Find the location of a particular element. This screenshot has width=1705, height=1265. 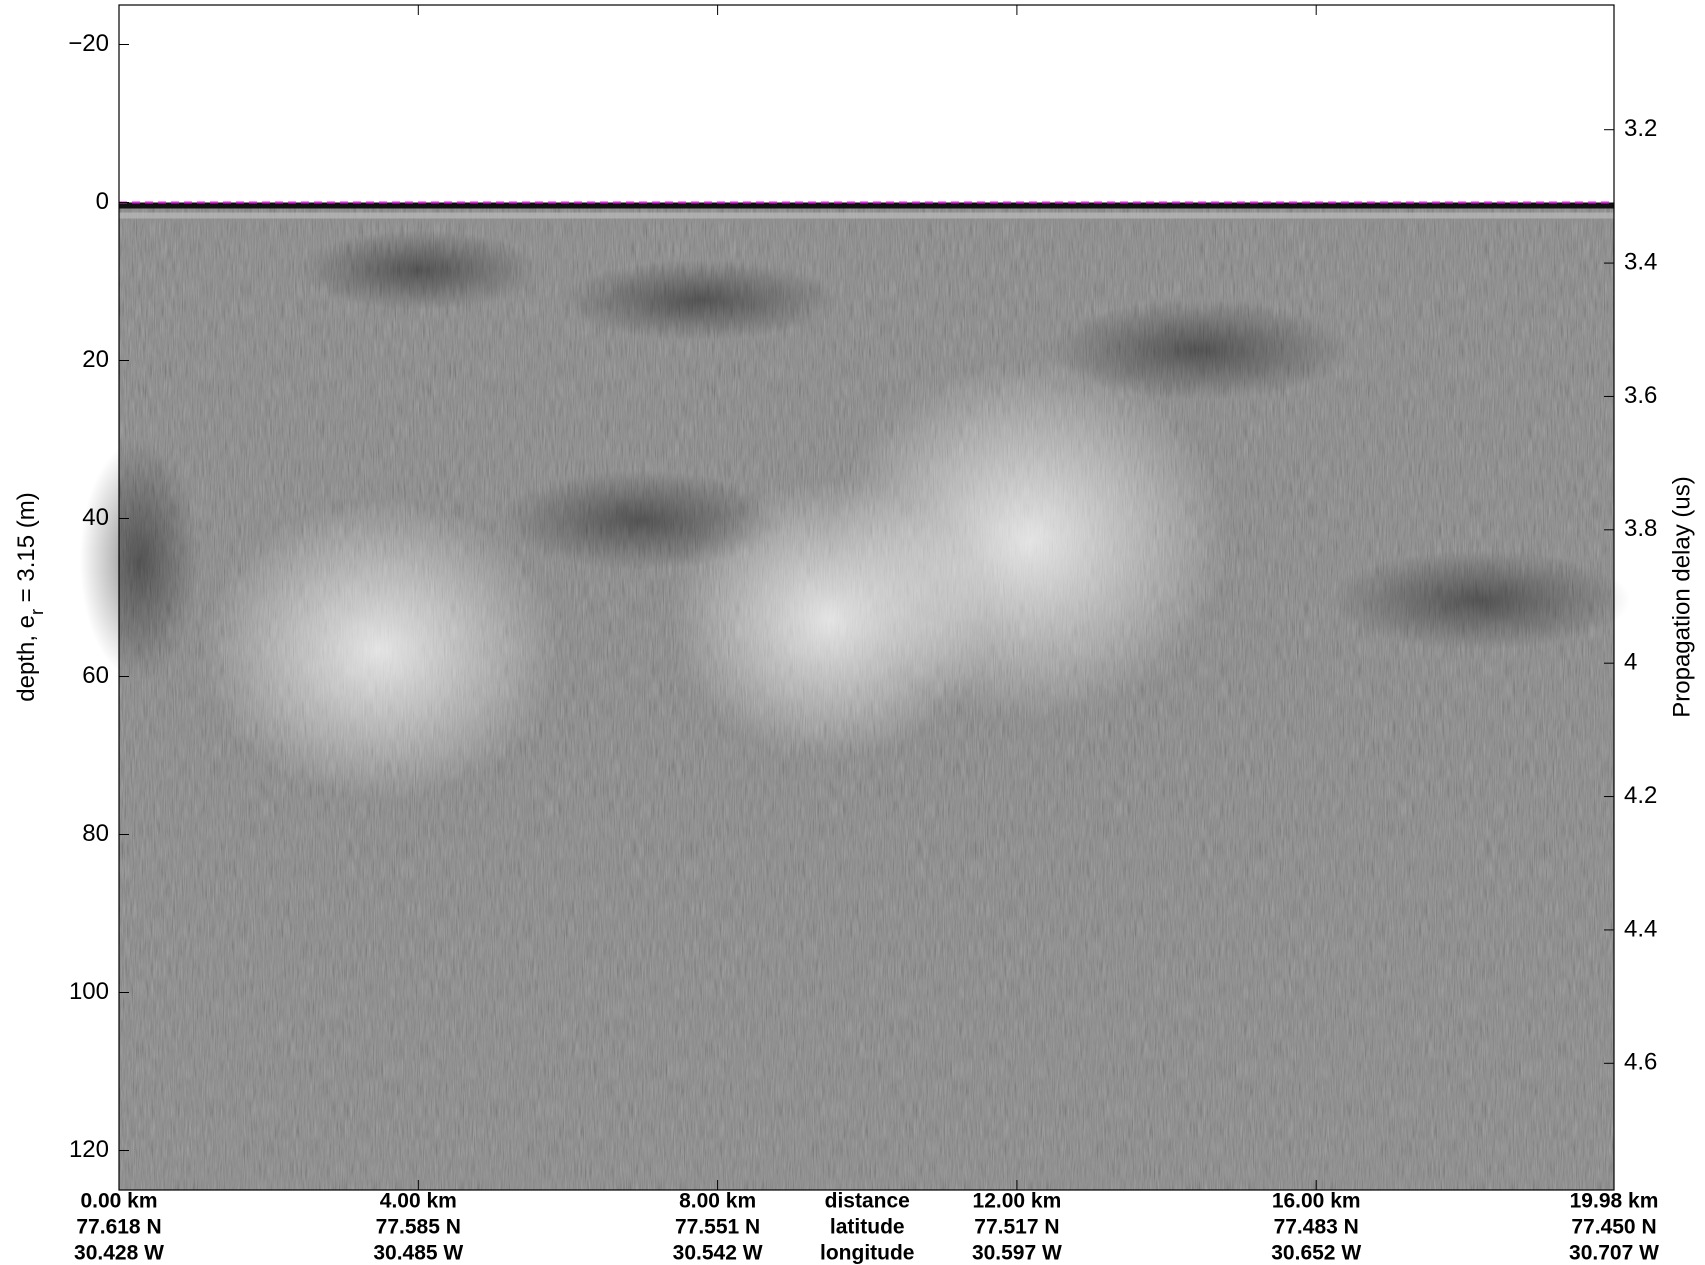

y2-tick-label: 3.6 is located at coordinates (1640, 395).